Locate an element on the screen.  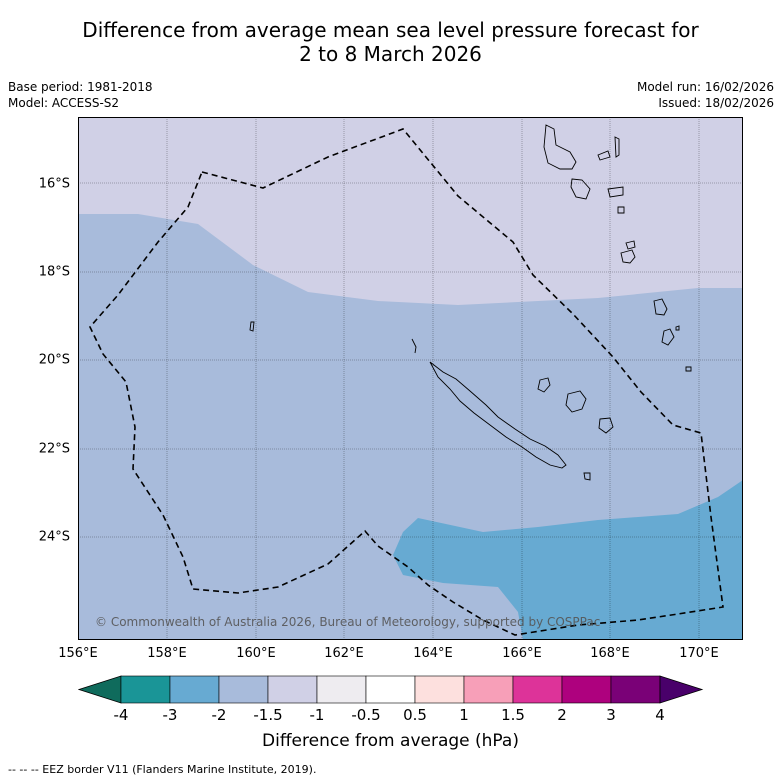
colorbar-label: -1 is located at coordinates (317, 715).